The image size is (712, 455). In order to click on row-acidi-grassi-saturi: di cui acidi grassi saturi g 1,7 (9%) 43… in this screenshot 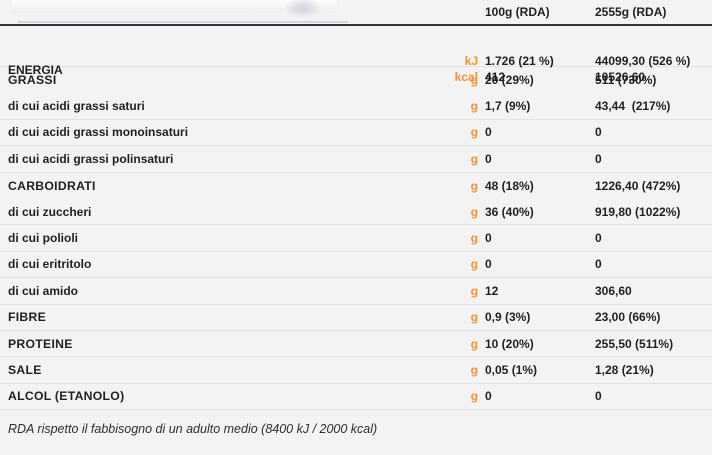, I will do `click(356, 106)`.